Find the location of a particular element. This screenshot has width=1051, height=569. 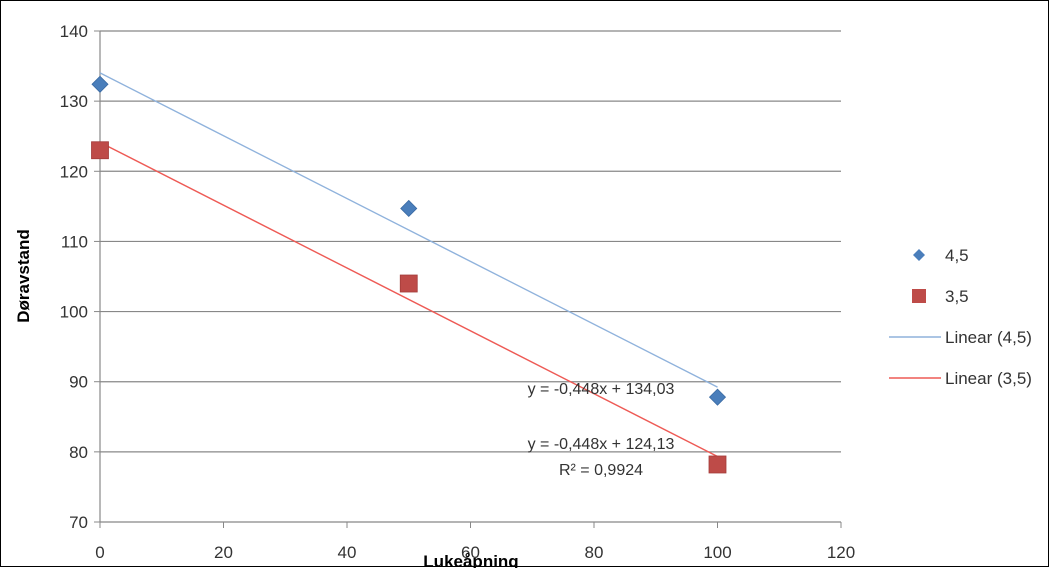

y-tick-label: 130 is located at coordinates (74, 101).